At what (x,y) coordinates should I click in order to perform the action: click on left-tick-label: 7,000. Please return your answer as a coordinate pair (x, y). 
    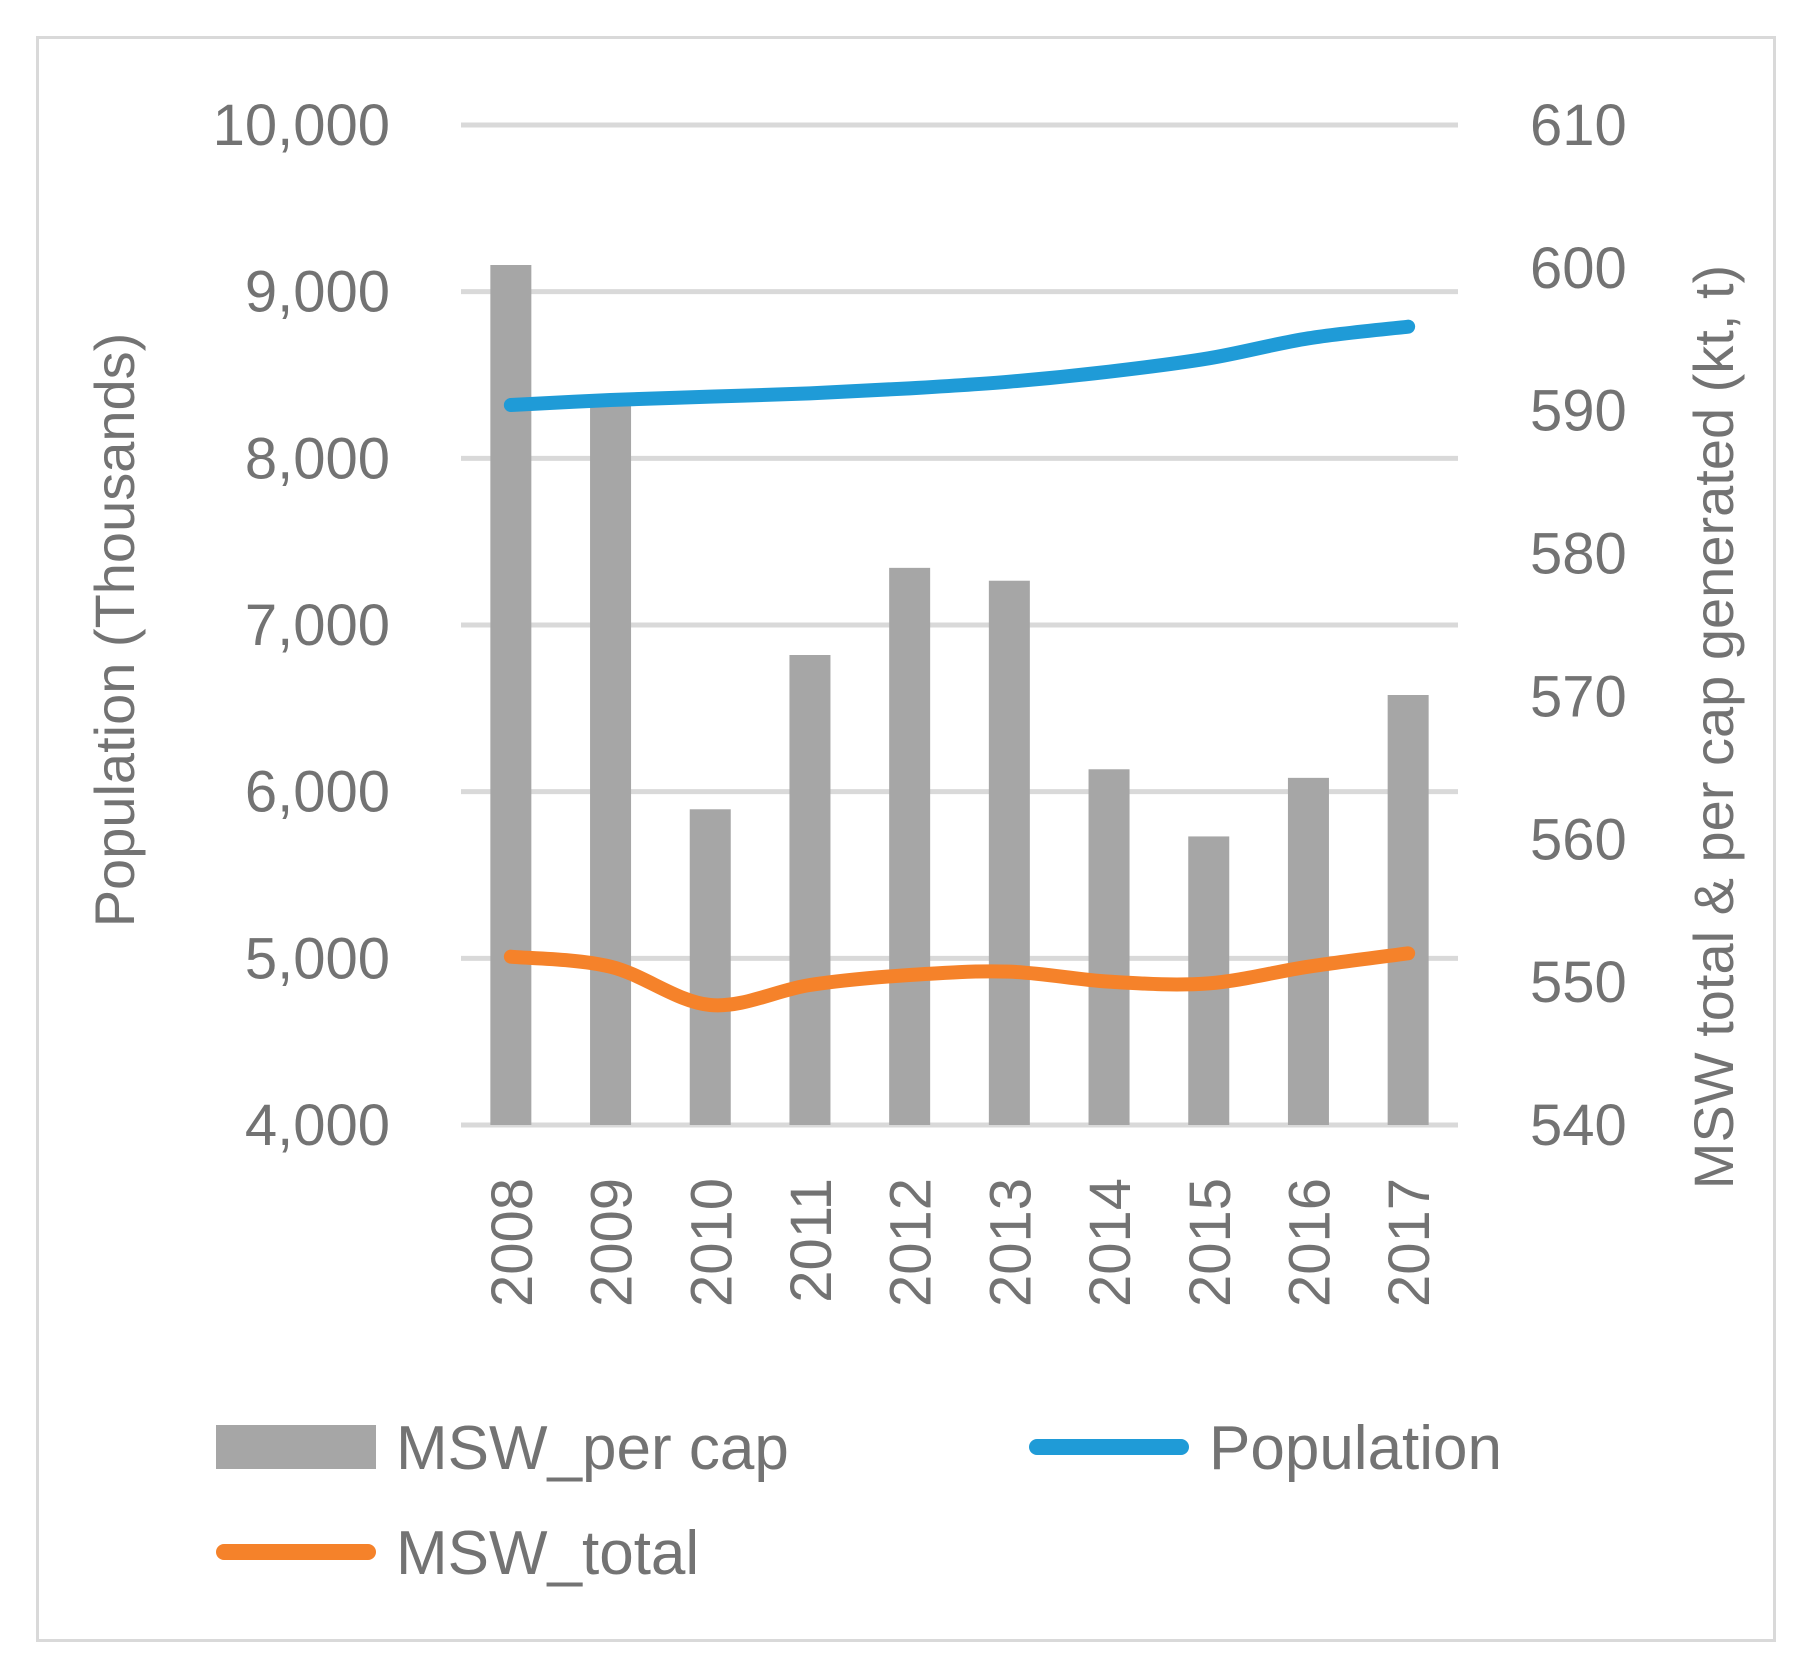
    Looking at the image, I should click on (317, 625).